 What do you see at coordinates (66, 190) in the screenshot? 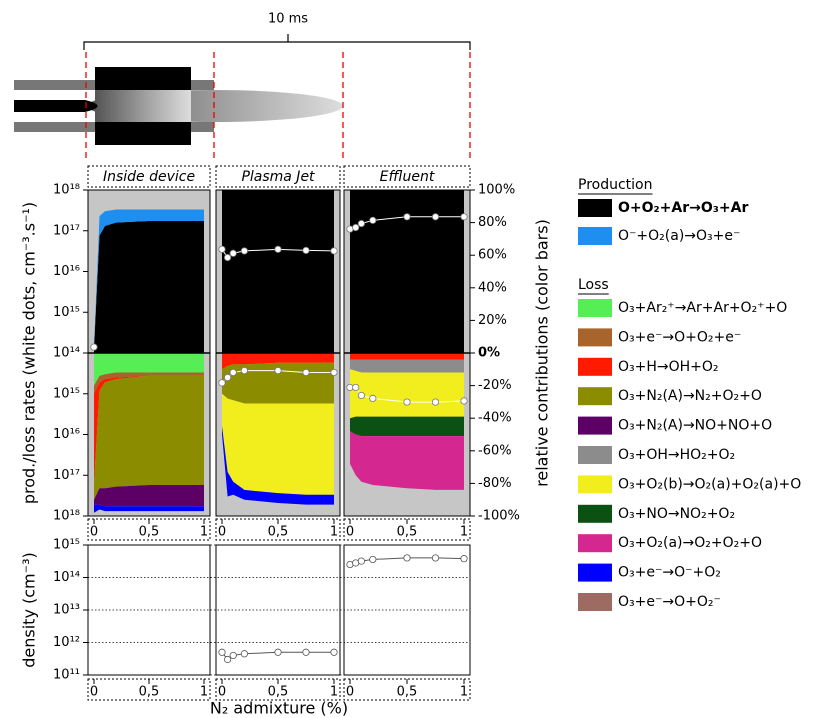
I see `y-tick-label: 10¹⁸` at bounding box center [66, 190].